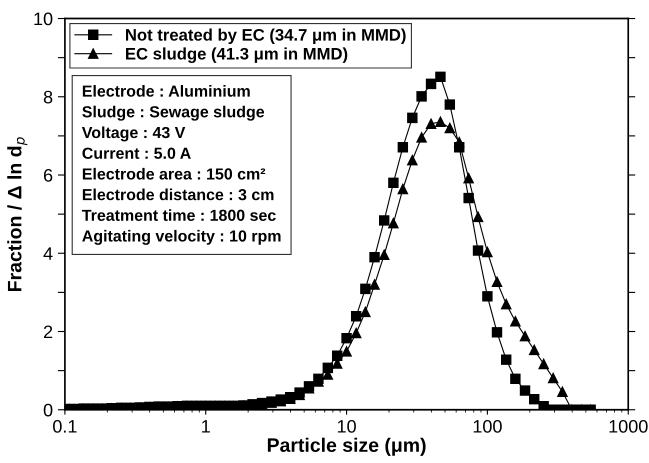  I want to click on annotation: Current : 5.0 A, so click(136, 153).